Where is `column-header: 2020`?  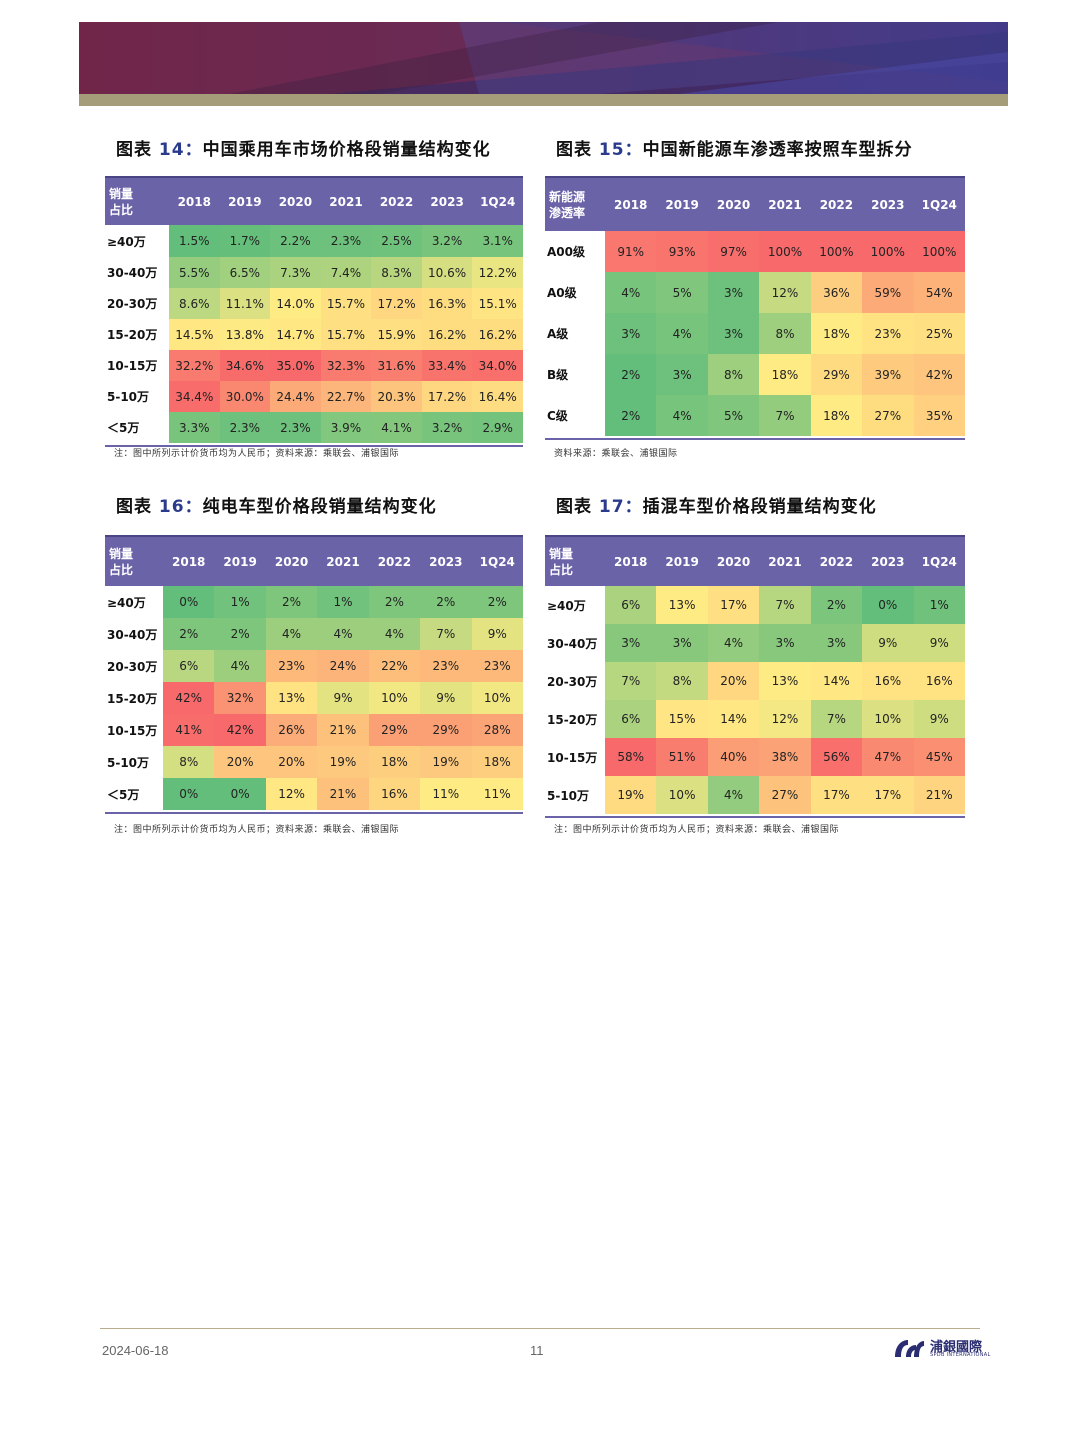 column-header: 2020 is located at coordinates (733, 203).